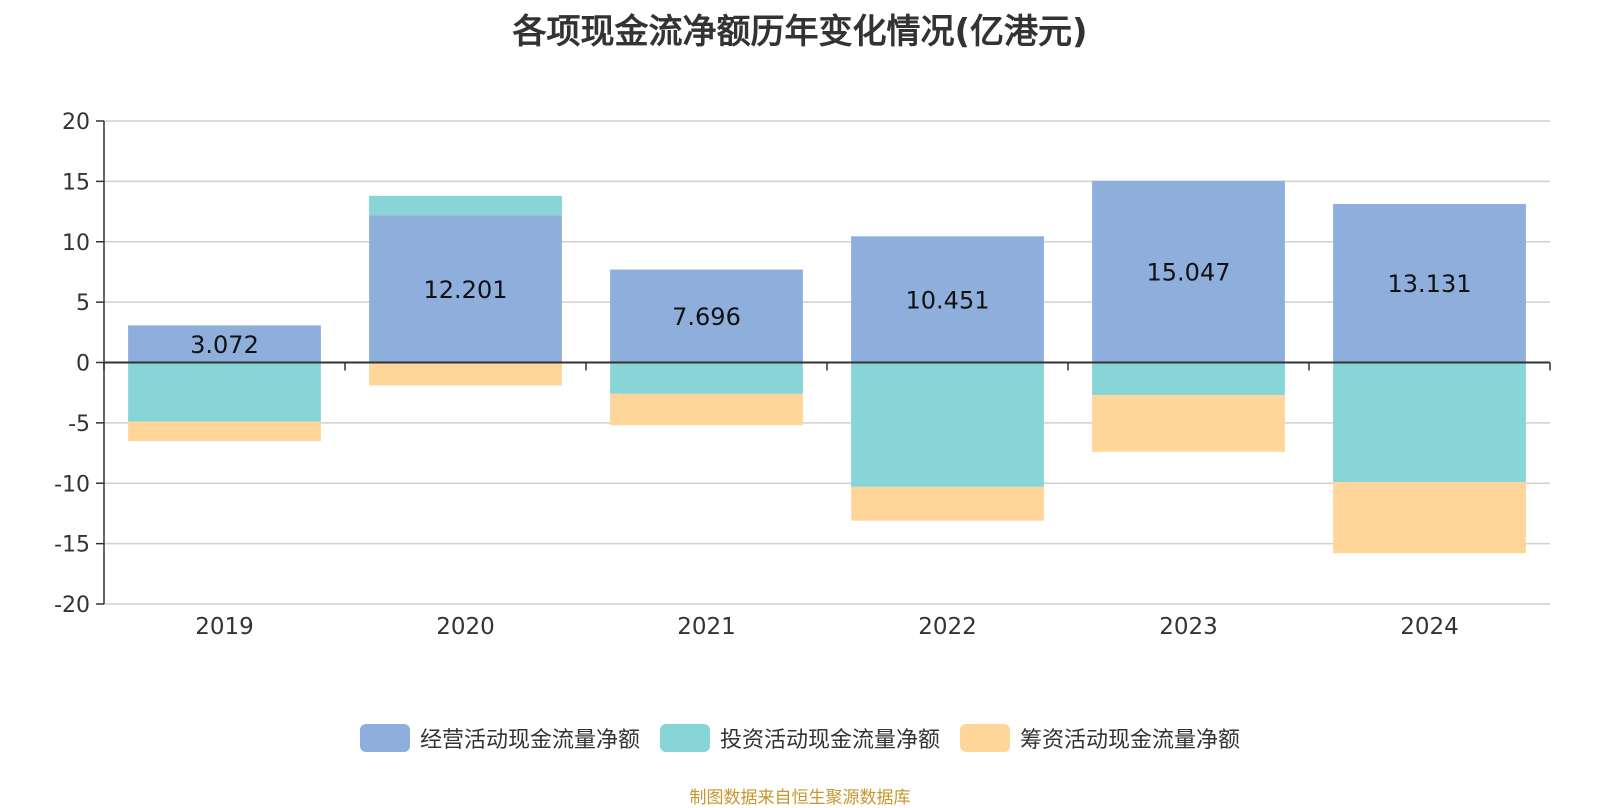 This screenshot has width=1600, height=808. What do you see at coordinates (465, 627) in the screenshot?
I see `x-tick-label: 2020` at bounding box center [465, 627].